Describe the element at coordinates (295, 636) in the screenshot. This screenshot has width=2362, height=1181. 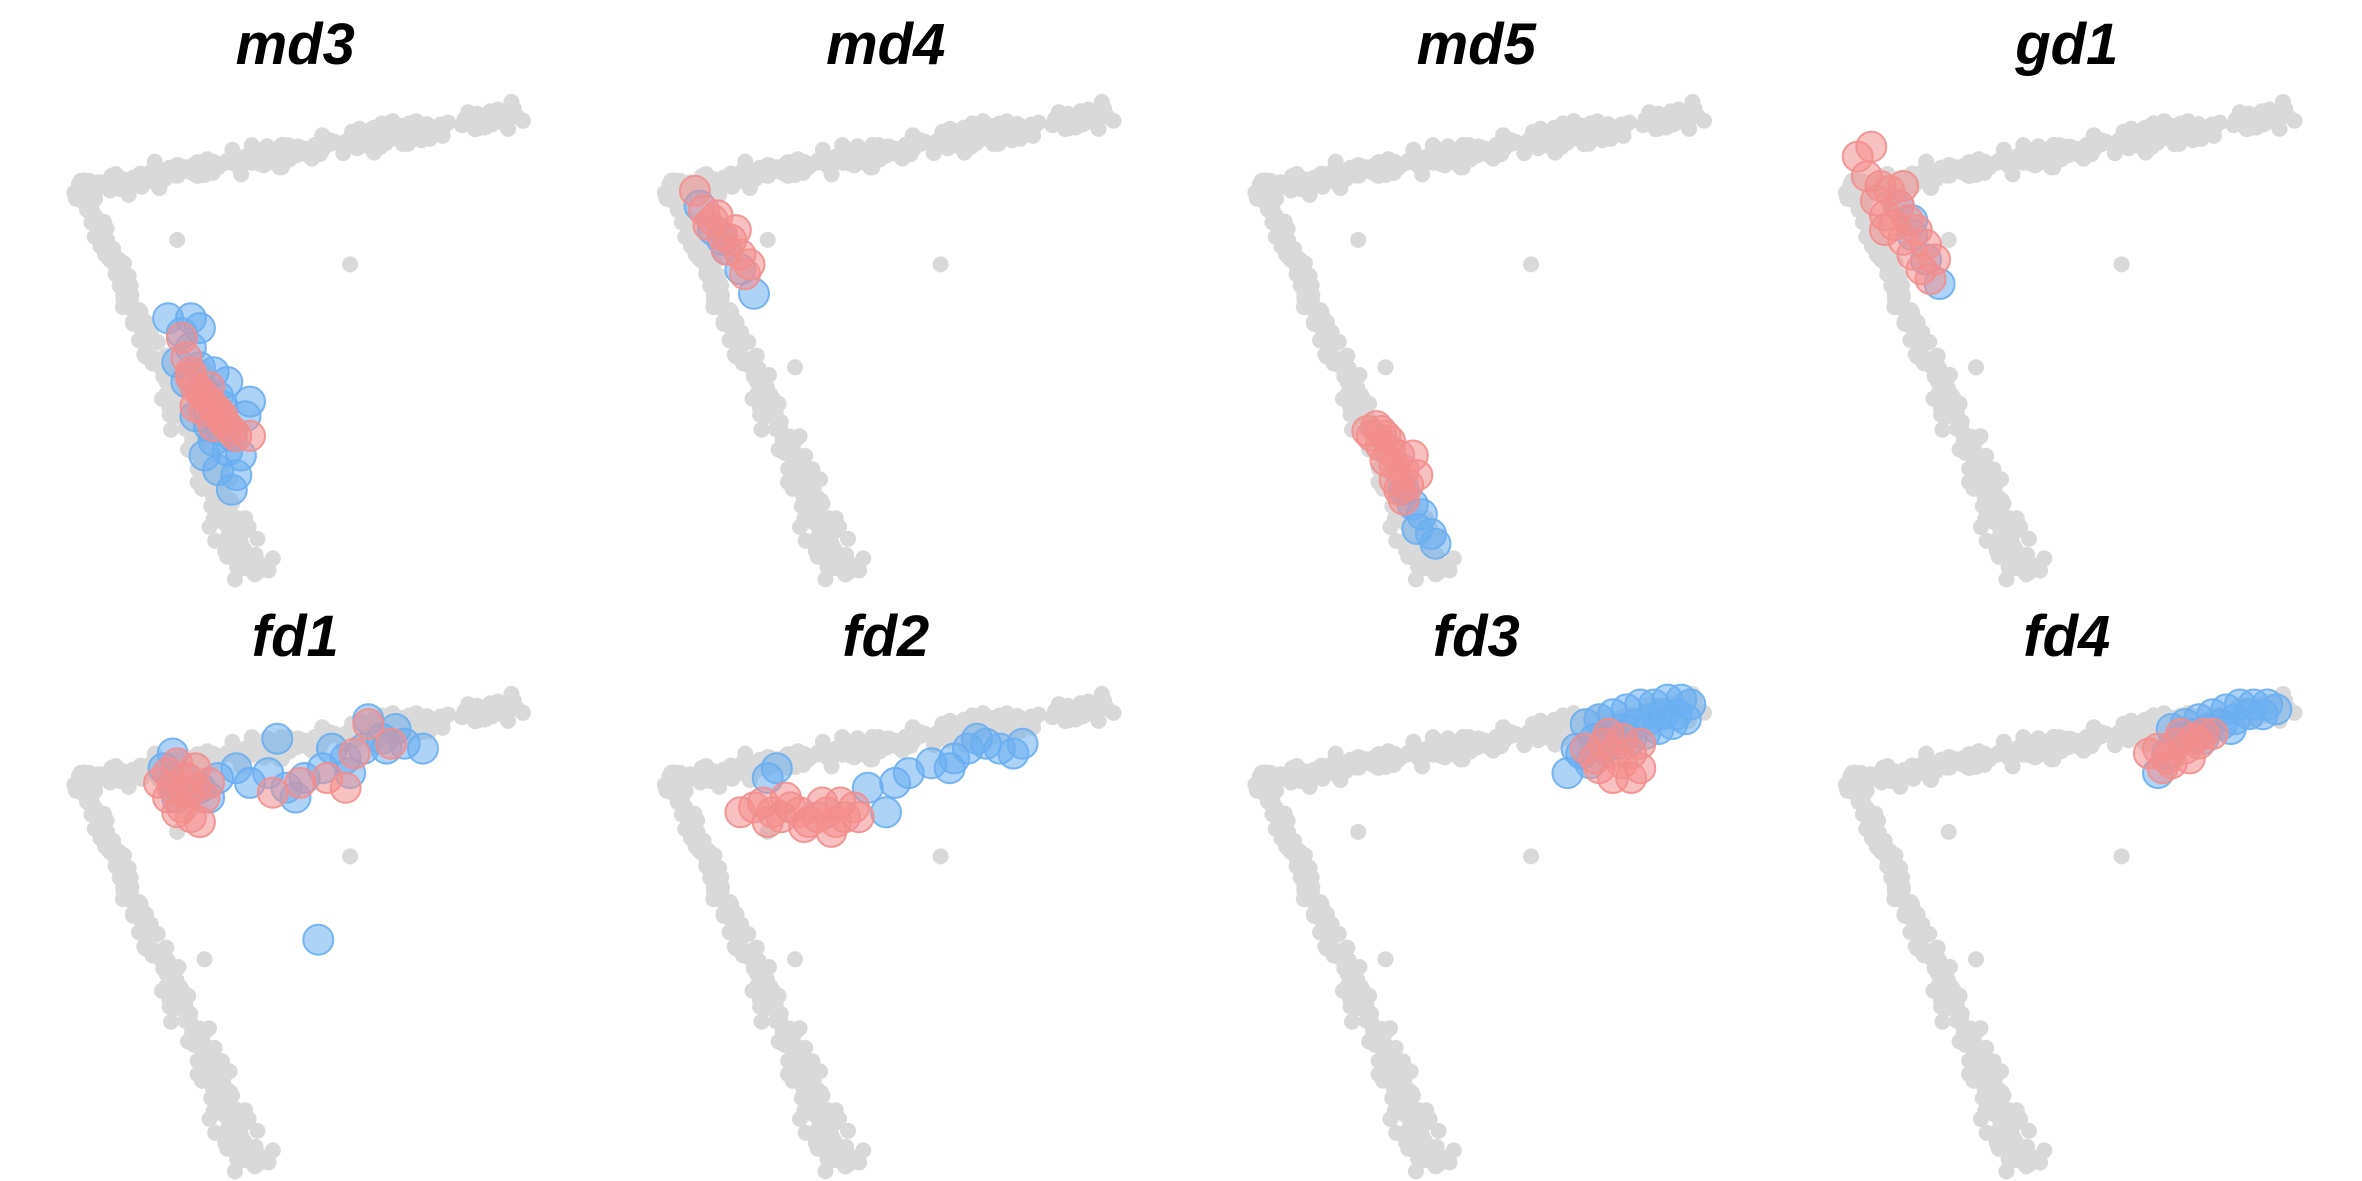
I see `panel-title: fd1` at that location.